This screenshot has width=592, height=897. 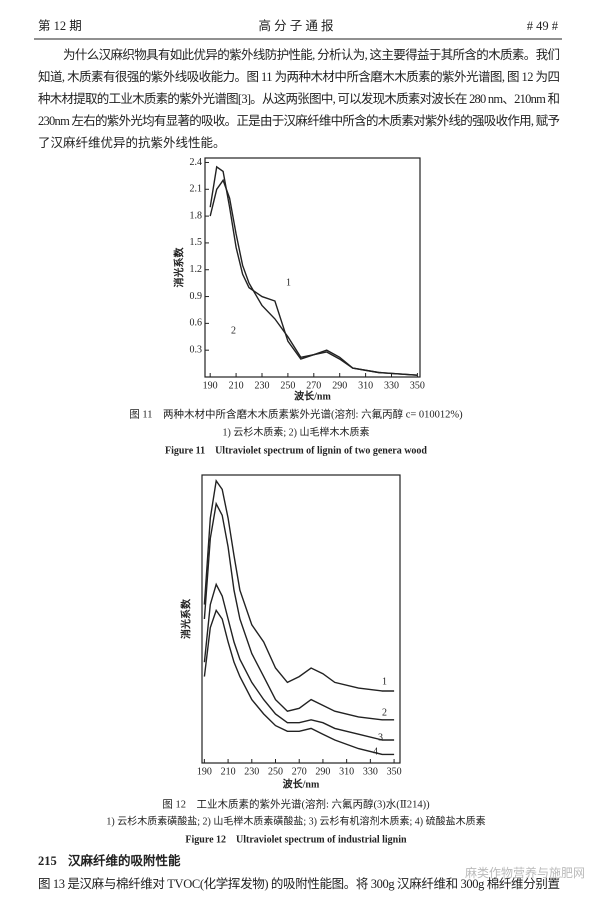 I want to click on header-left: 第 12 期, so click(x=60, y=26).